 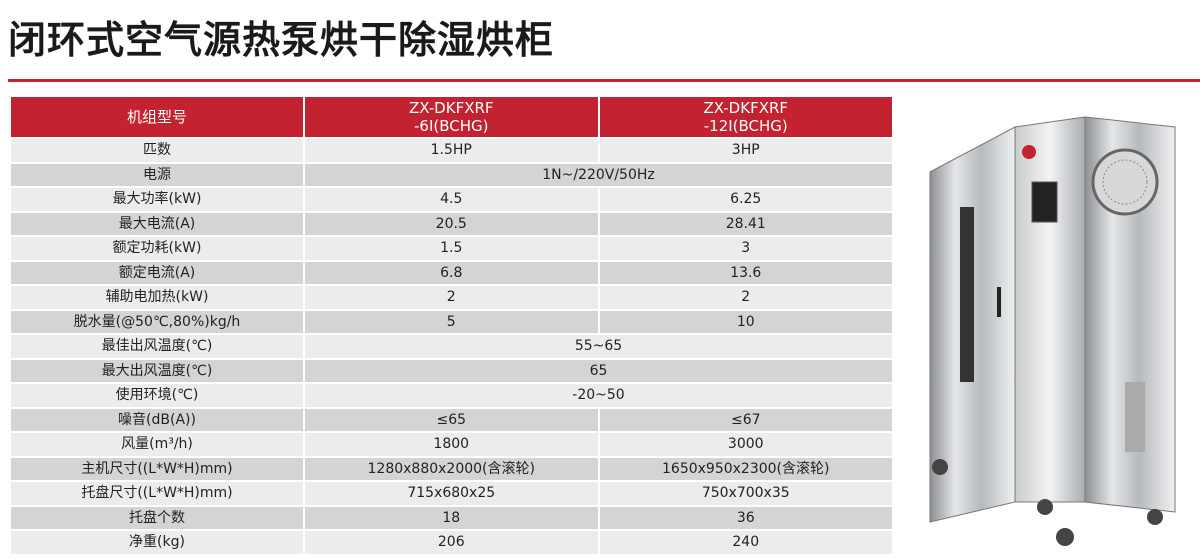 I want to click on table-row: 最佳出风温度(℃) 55~65, so click(x=451, y=346).